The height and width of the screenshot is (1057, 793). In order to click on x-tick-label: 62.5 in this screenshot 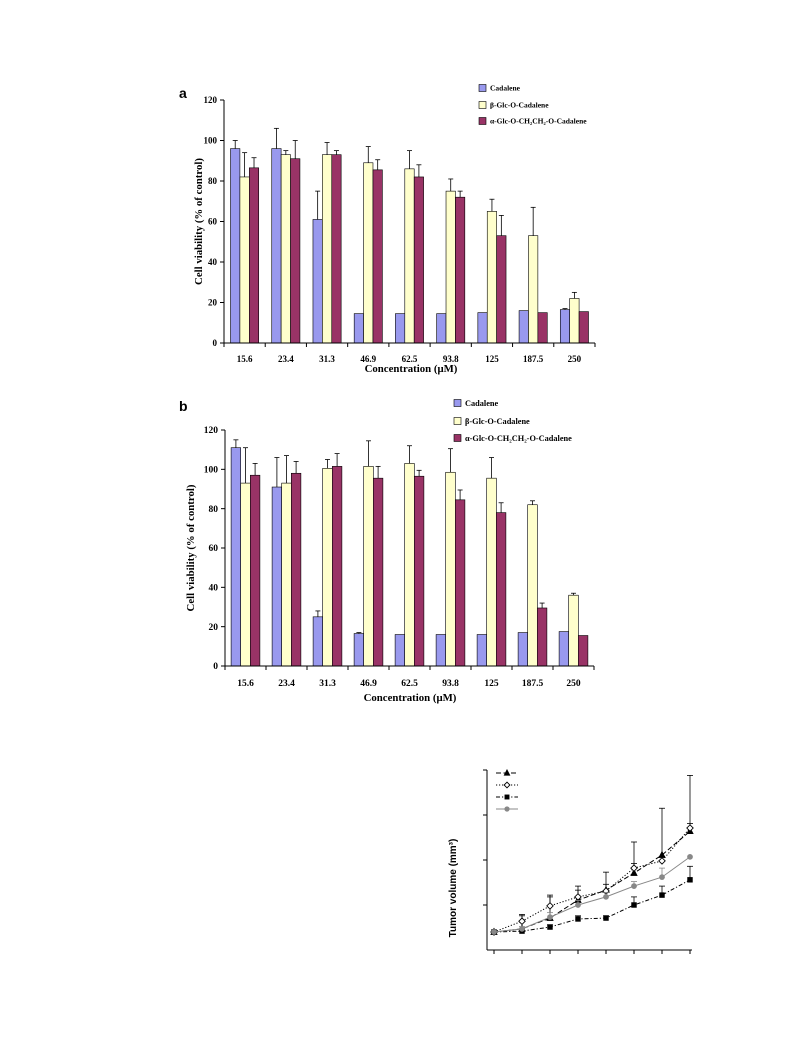, I will do `click(409, 684)`.